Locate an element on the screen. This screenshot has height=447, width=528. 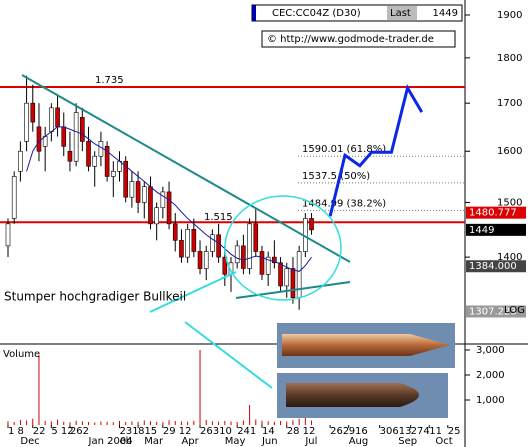
y-tick-label: 2,000 is located at coordinates (490, 375).